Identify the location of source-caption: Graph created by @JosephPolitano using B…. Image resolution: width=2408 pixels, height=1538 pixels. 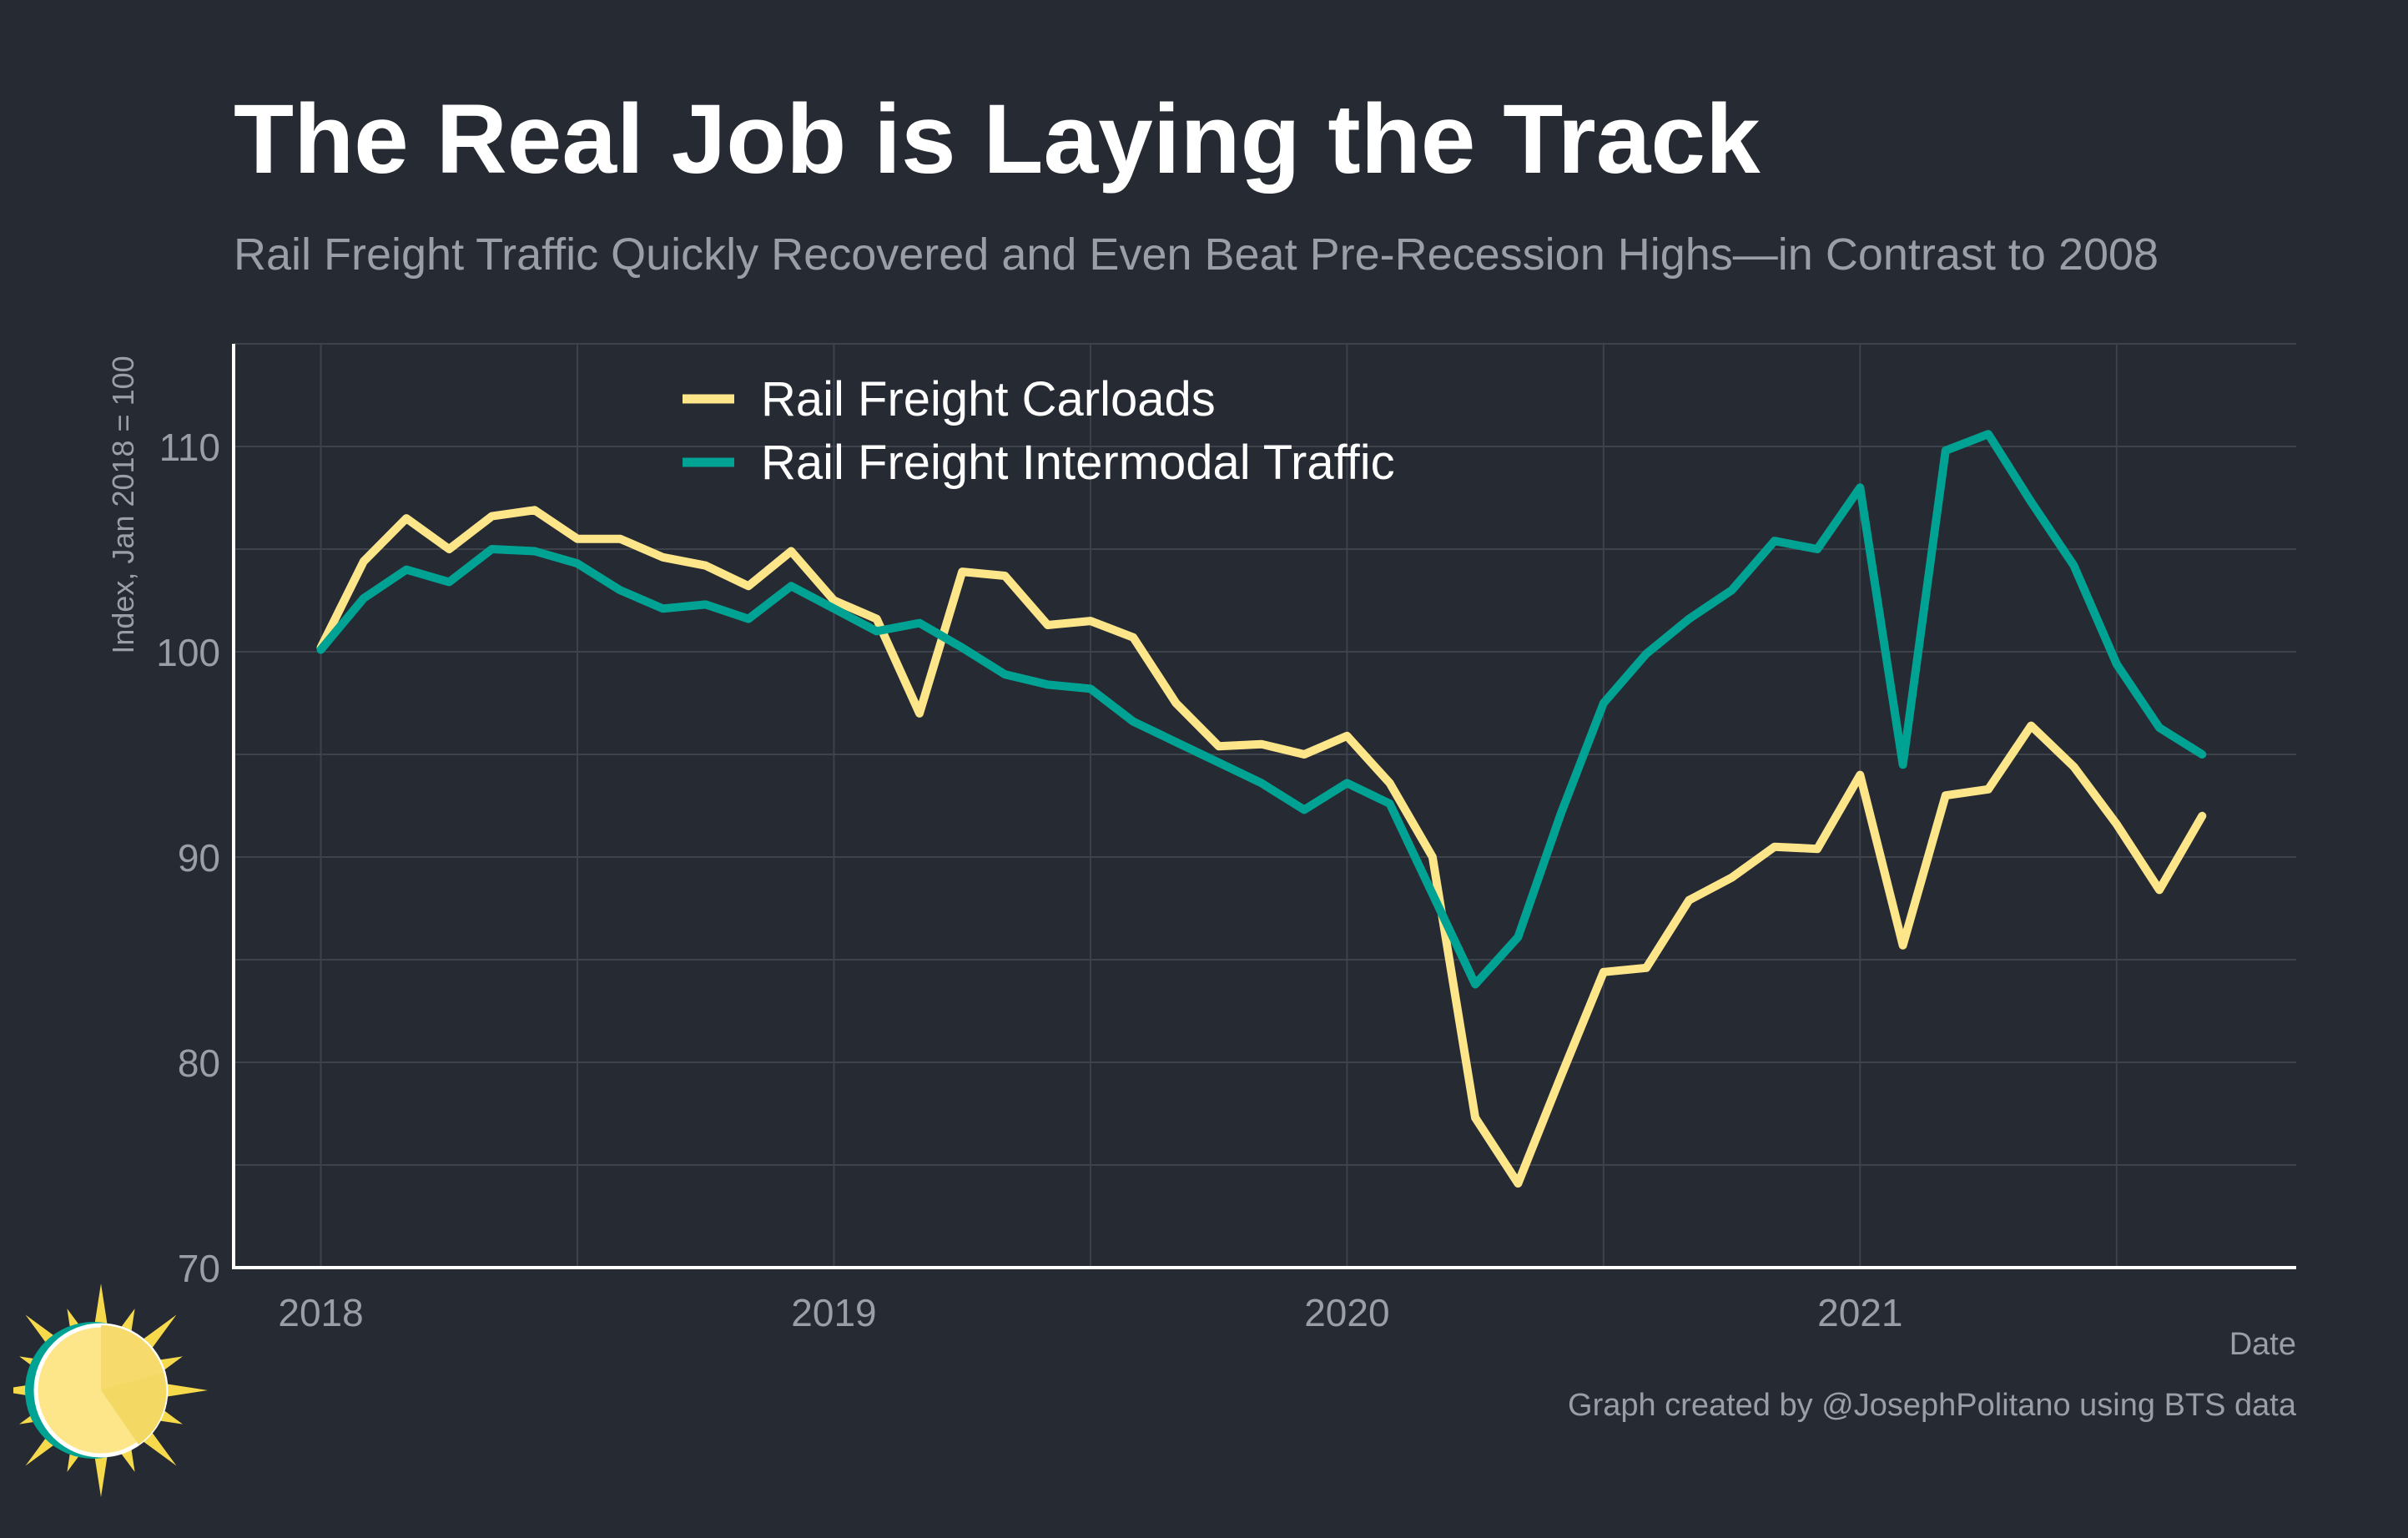
(1932, 1405).